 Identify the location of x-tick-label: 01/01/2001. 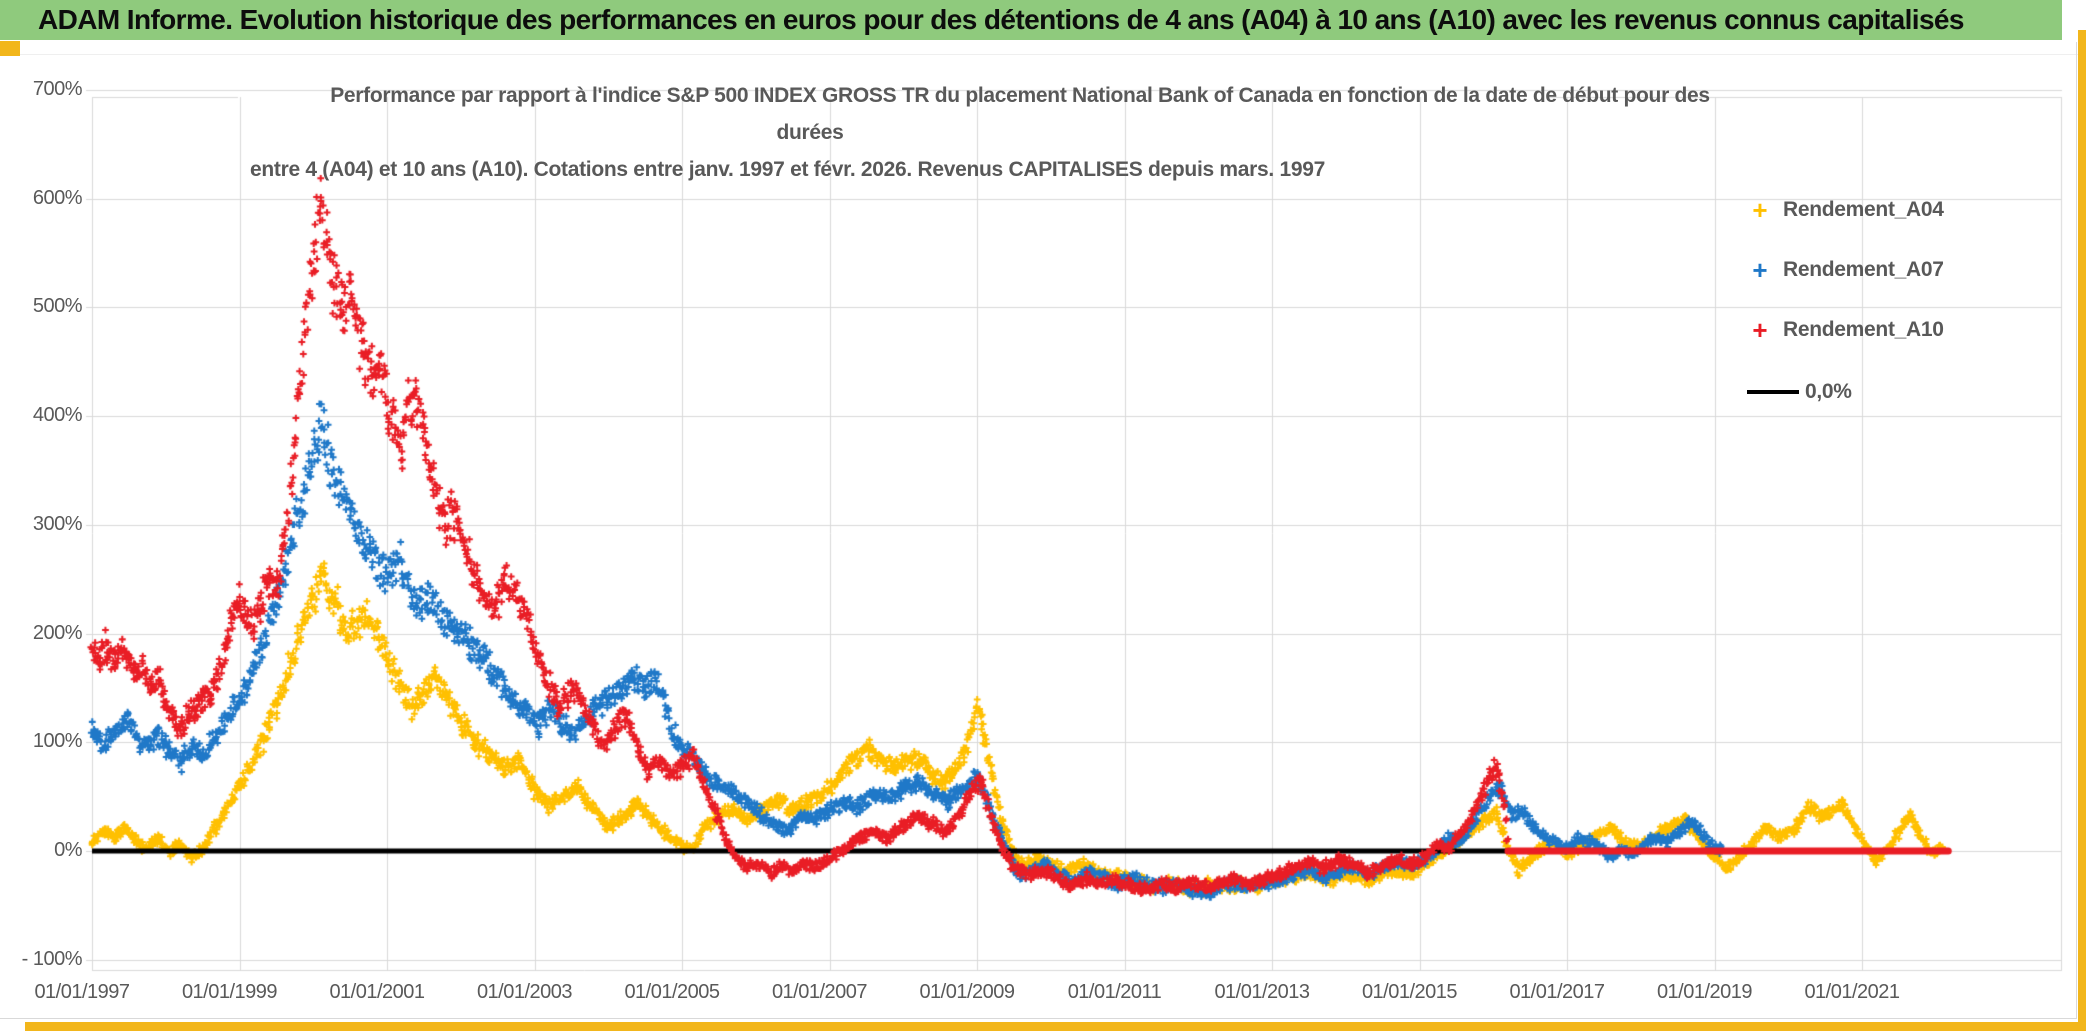
(377, 992).